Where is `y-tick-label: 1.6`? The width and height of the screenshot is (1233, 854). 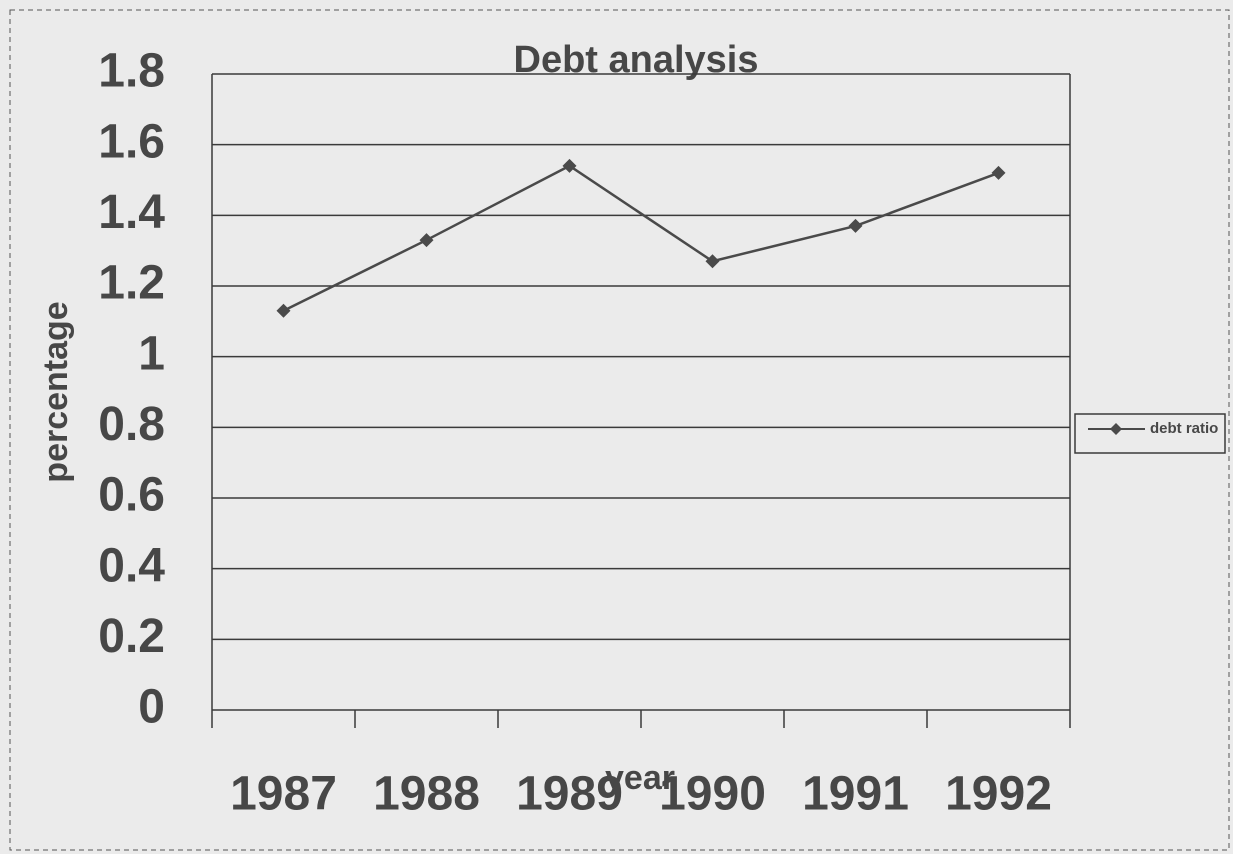
y-tick-label: 1.6 is located at coordinates (131, 141).